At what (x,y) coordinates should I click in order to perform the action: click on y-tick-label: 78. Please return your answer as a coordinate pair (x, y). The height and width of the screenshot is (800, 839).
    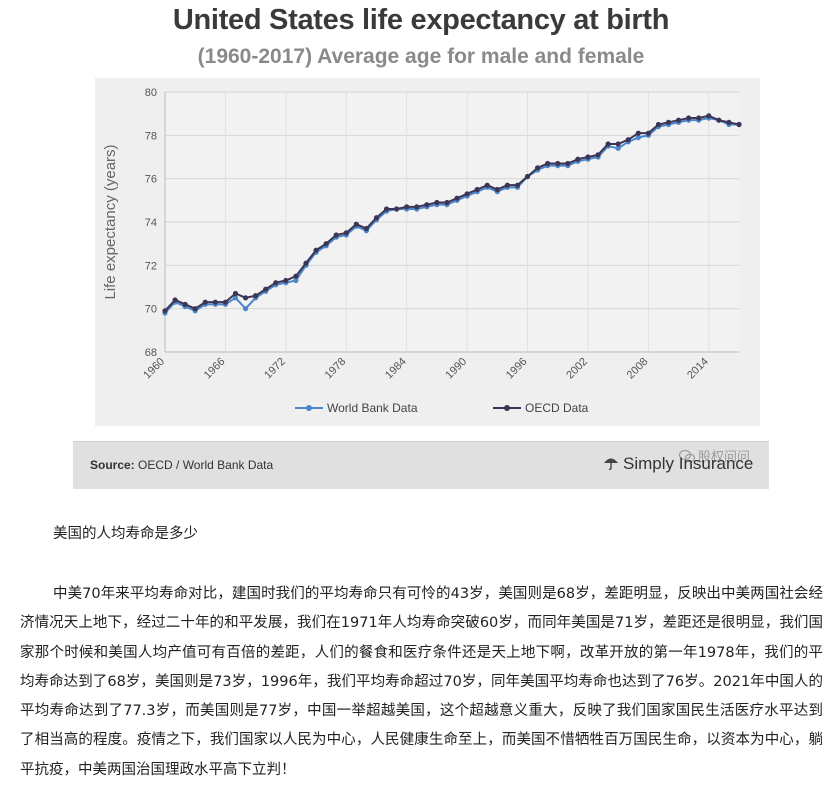
    Looking at the image, I should click on (151, 136).